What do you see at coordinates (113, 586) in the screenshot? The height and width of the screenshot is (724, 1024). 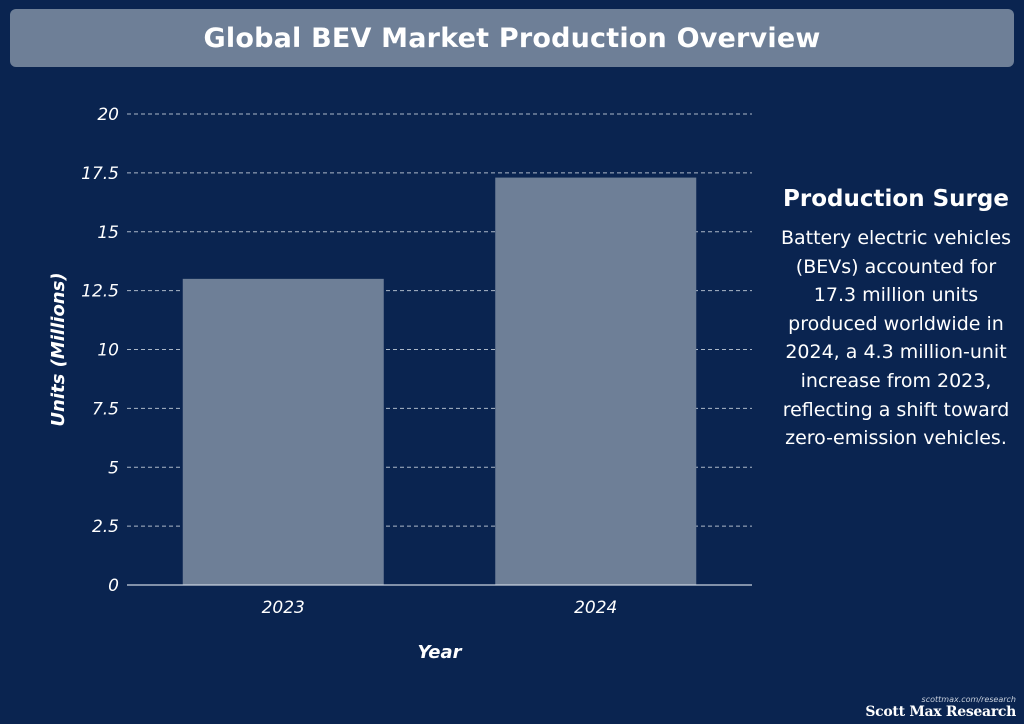 I see `y-tick-label: 0` at bounding box center [113, 586].